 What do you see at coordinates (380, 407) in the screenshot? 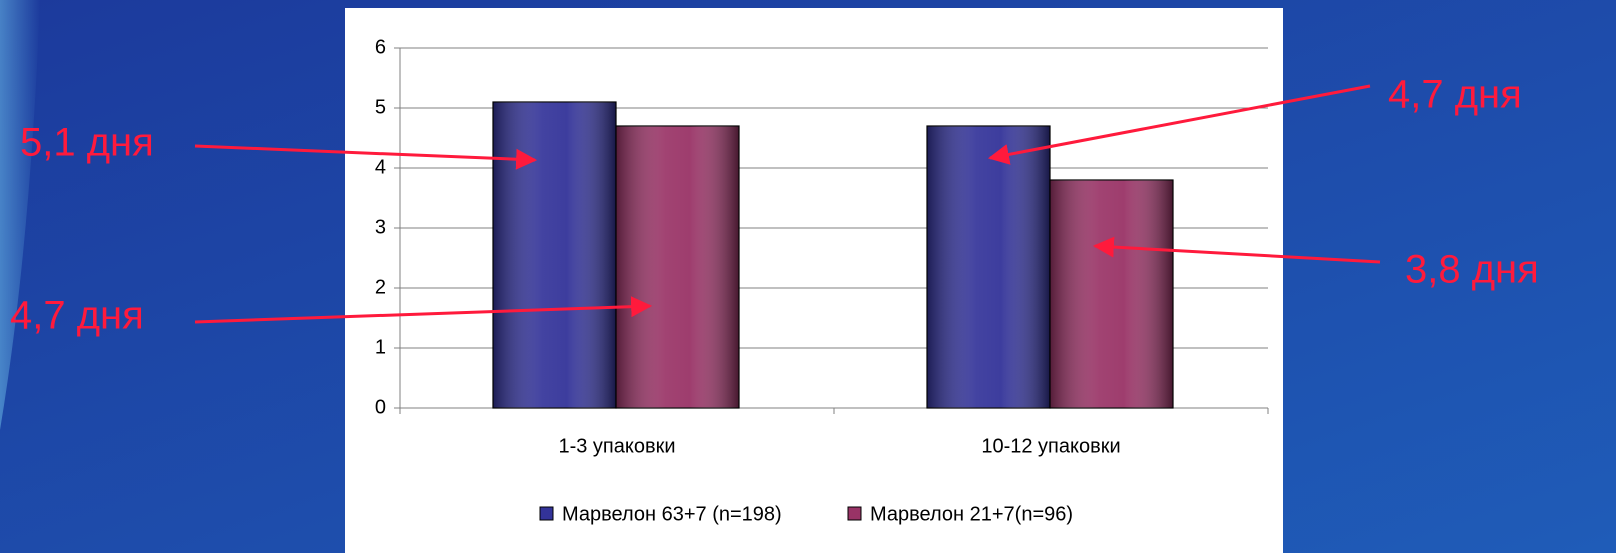
I see `y-tick-label: 0` at bounding box center [380, 407].